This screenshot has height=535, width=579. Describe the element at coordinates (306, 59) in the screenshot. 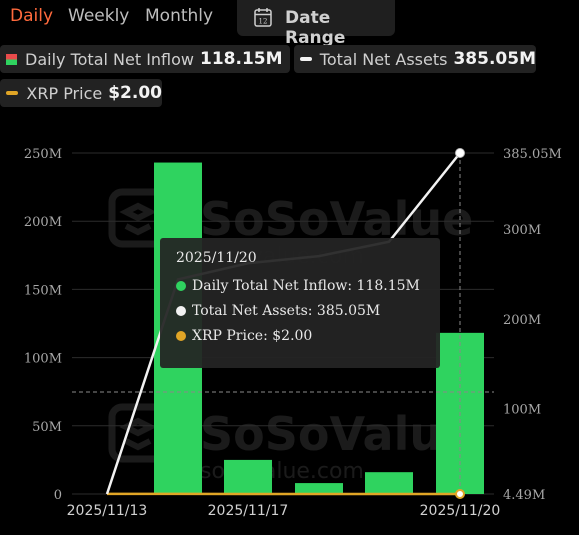

I see `assets-swatch-icon` at that location.